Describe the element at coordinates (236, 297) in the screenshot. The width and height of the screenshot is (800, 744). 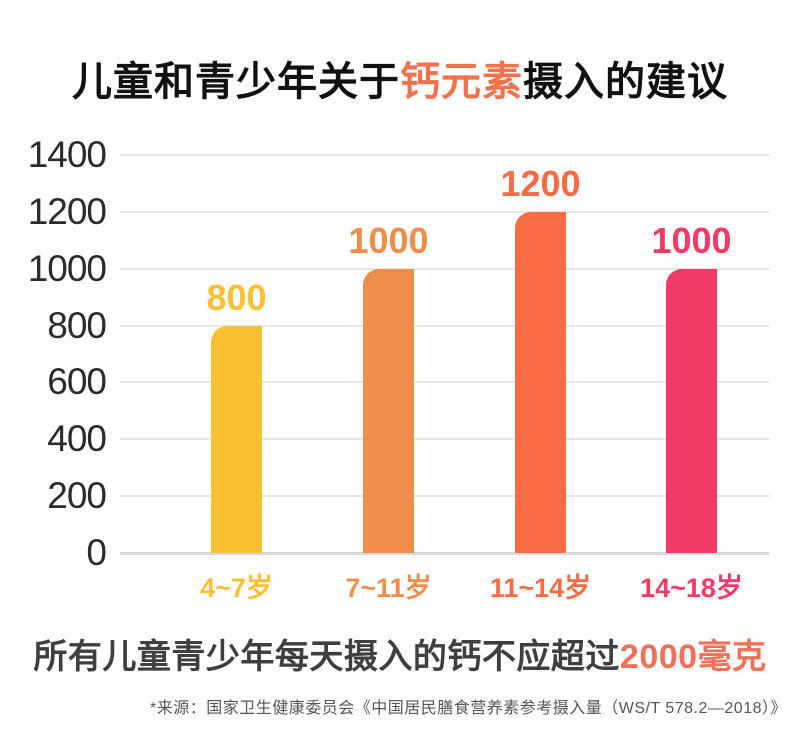
I see `bar-value-label: 800` at that location.